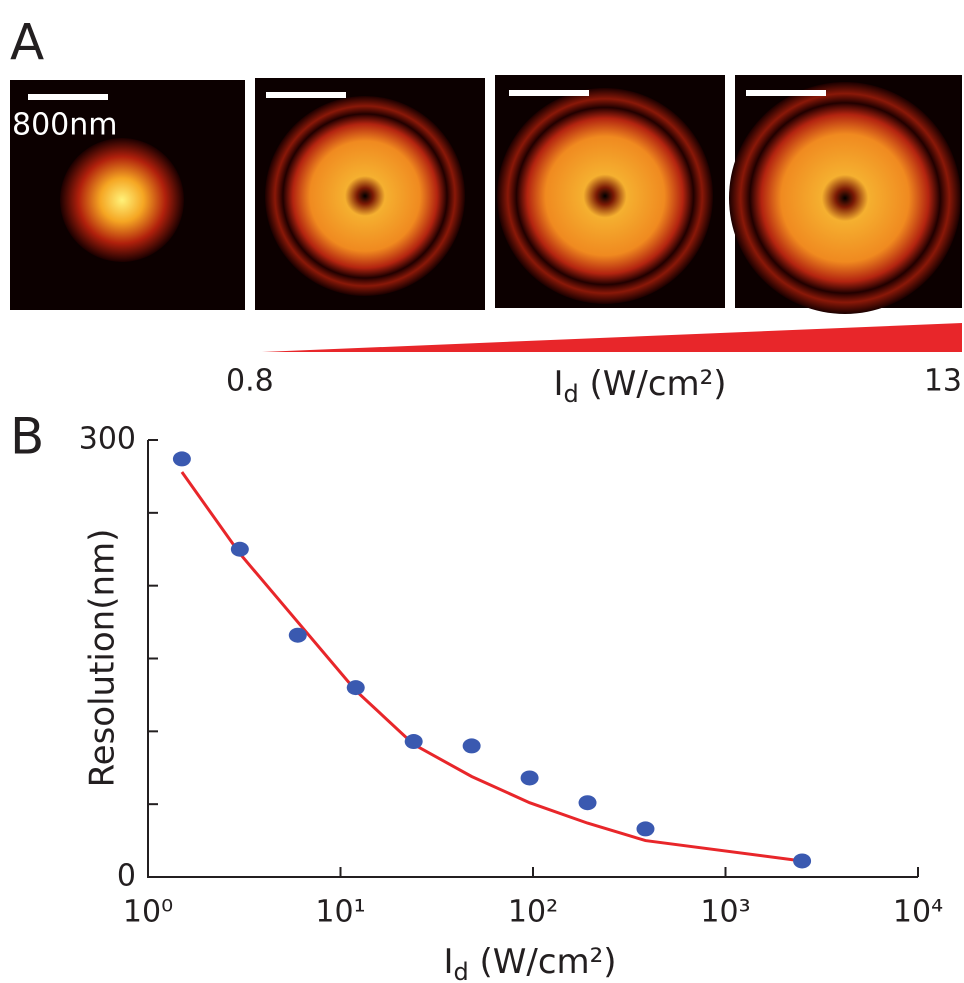 The width and height of the screenshot is (964, 983). Describe the element at coordinates (943, 381) in the screenshot. I see `intensity-max: 13` at that location.